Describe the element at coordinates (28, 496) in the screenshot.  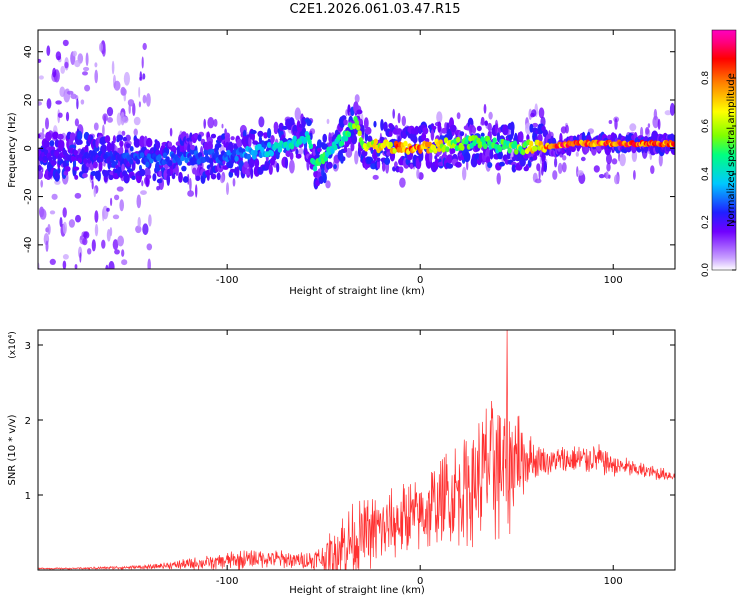
I see `snr-y-tick-label: 1` at that location.